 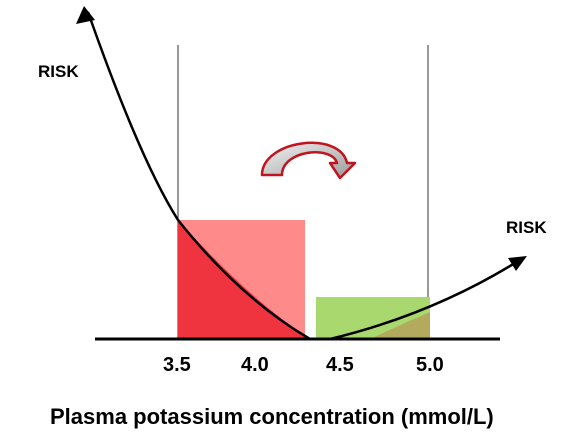 What do you see at coordinates (430, 365) in the screenshot?
I see `tick-label: 5.0` at bounding box center [430, 365].